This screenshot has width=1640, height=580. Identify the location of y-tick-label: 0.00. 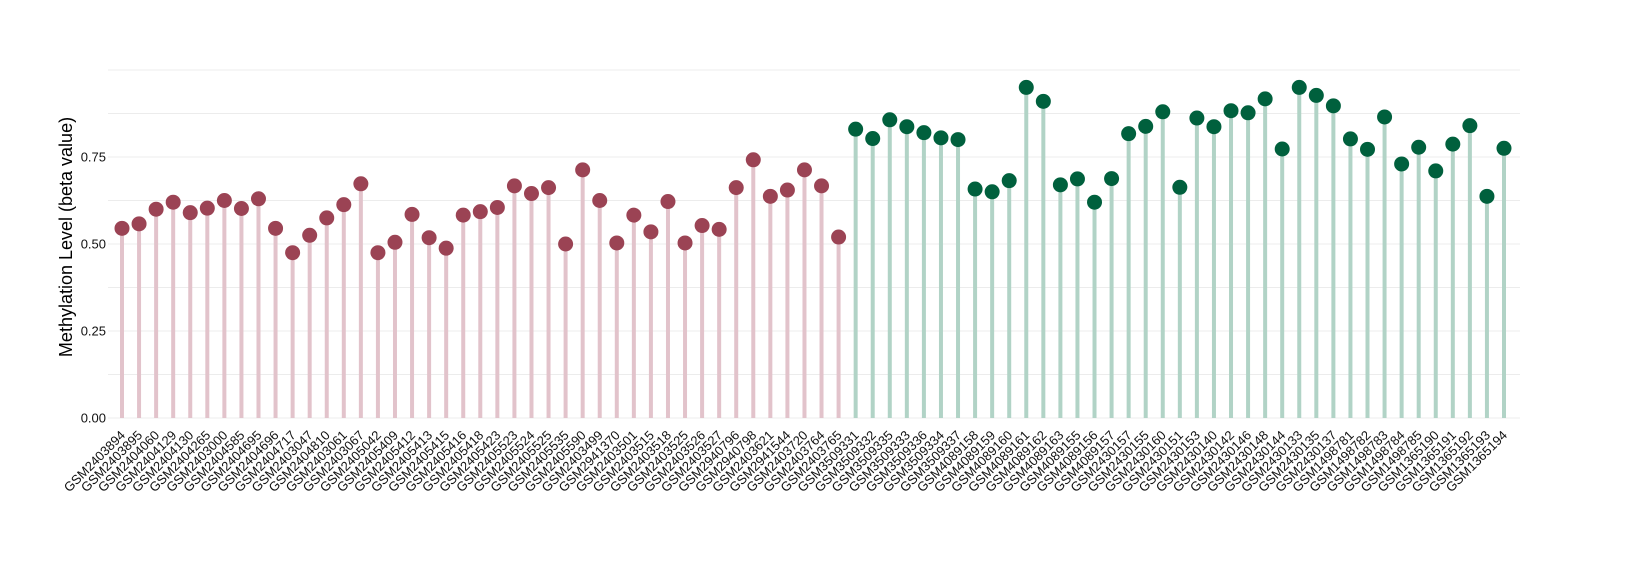
(93, 418).